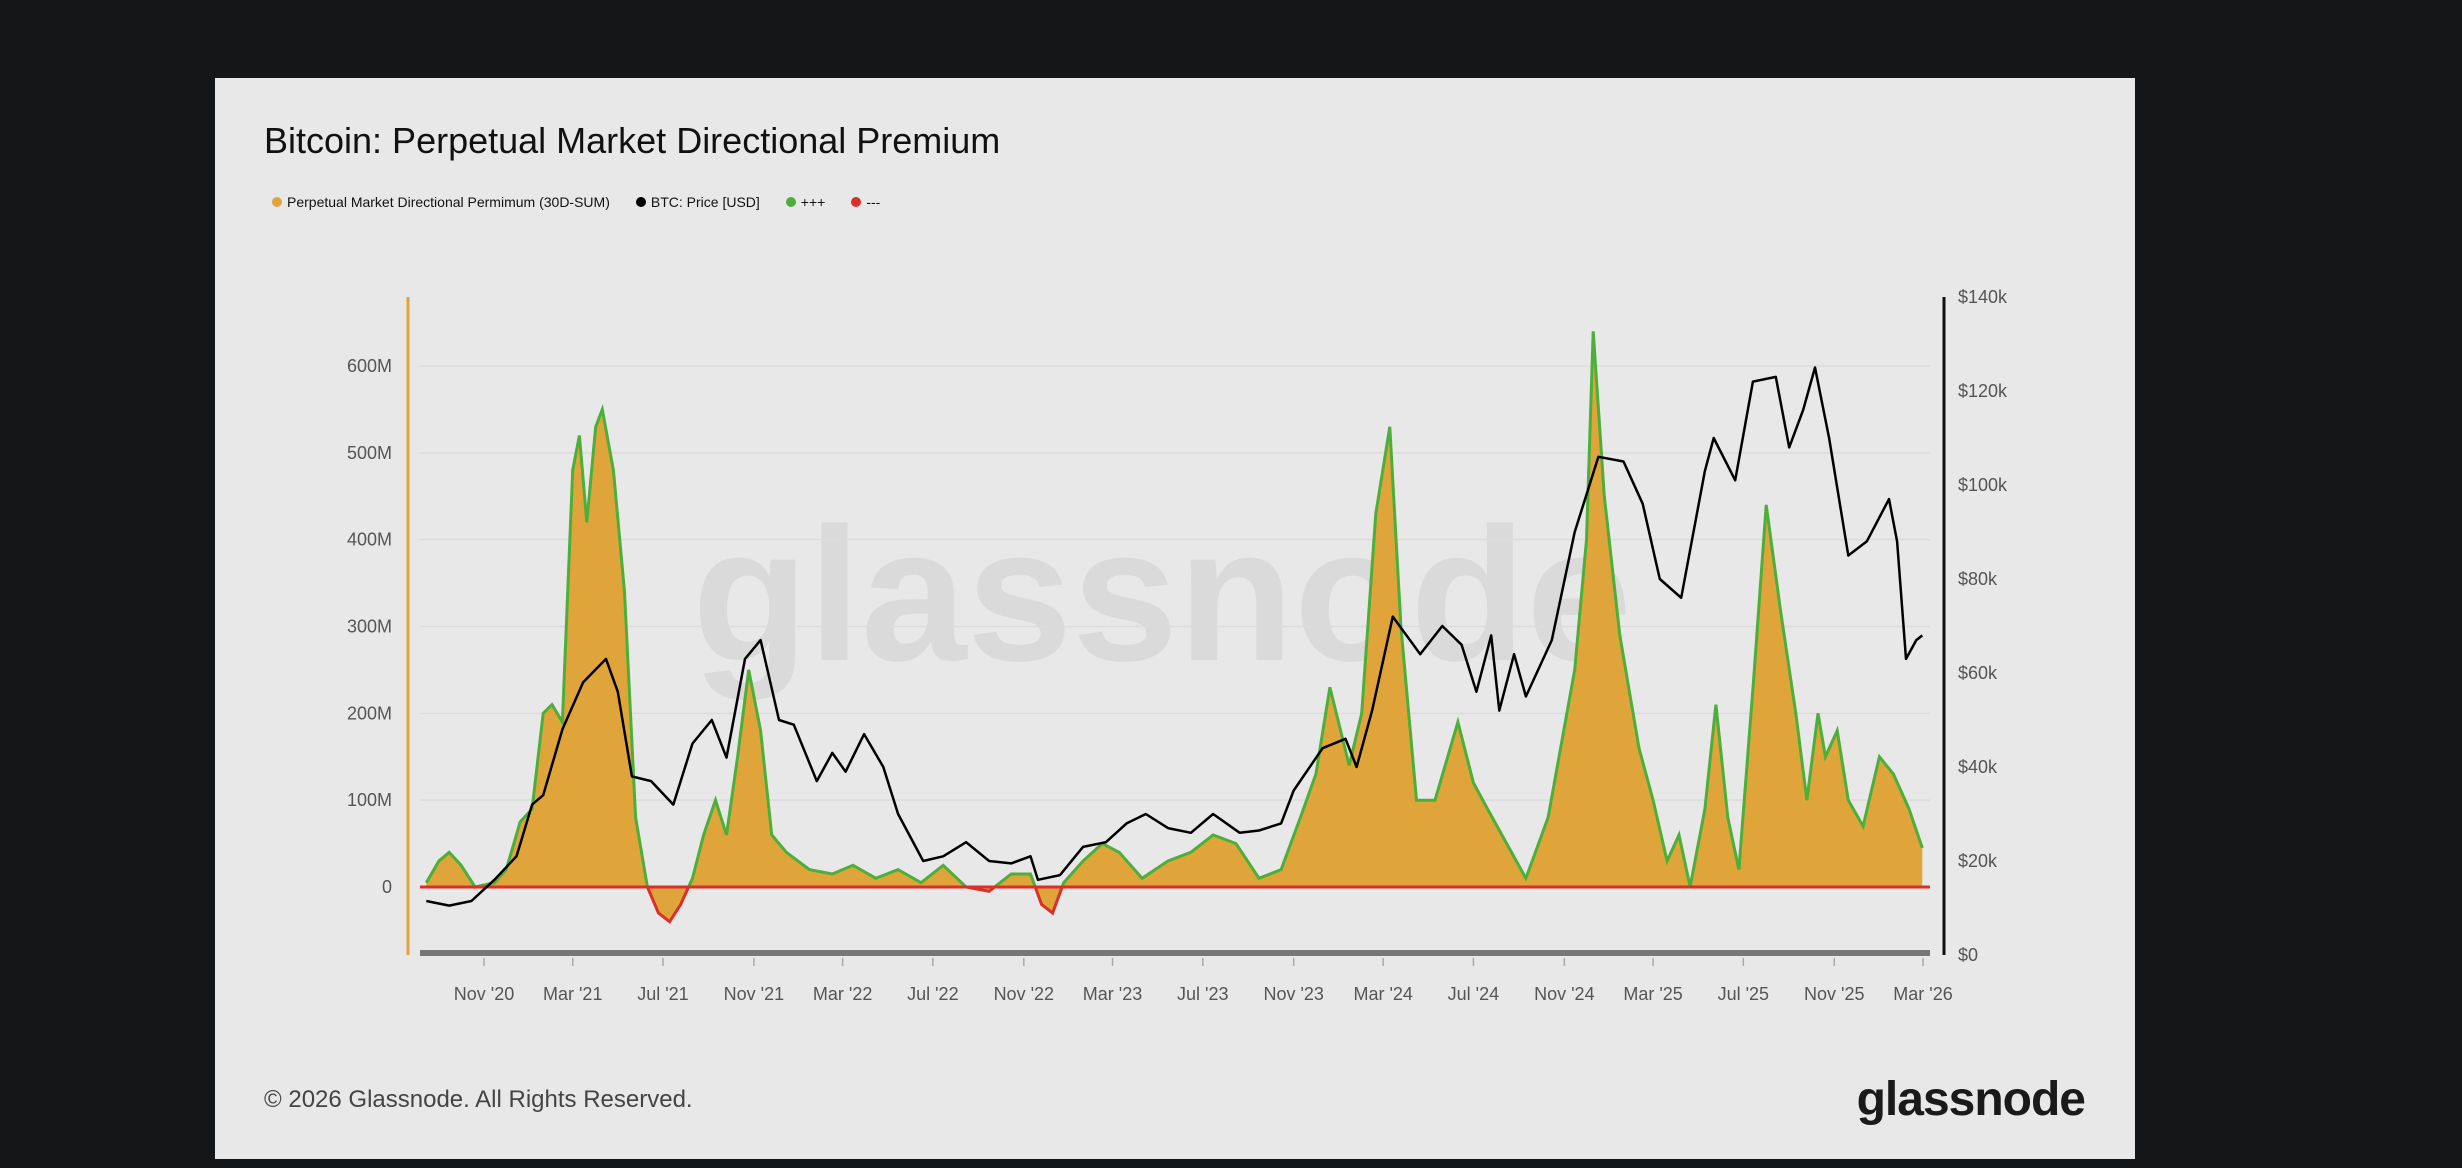 The width and height of the screenshot is (2462, 1168). I want to click on copyright-footer: © 2026 Glassnode. All Rights Reserved., so click(478, 1099).